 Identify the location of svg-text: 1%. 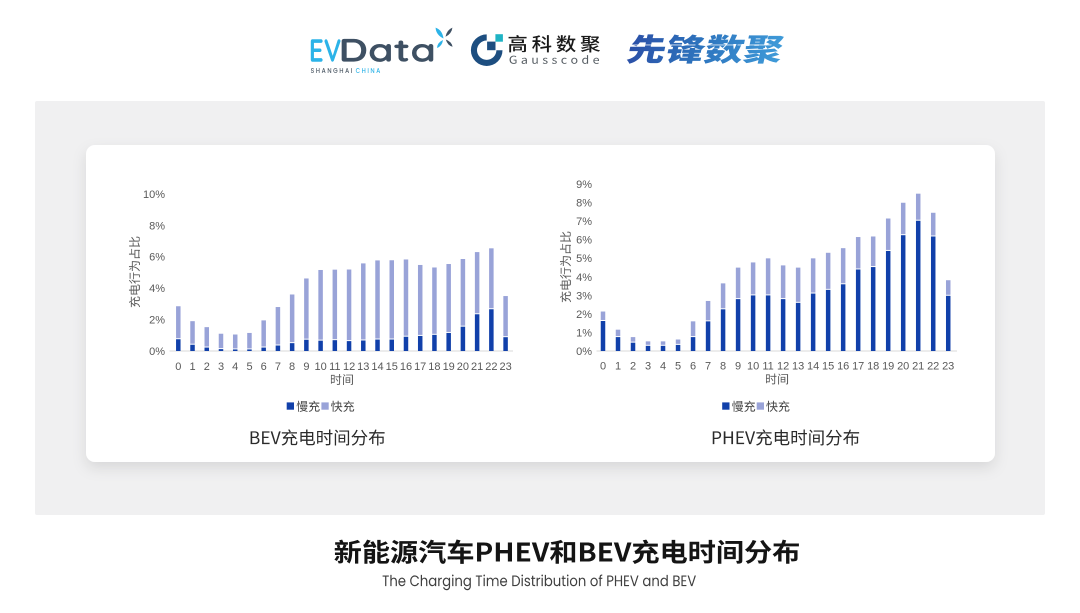
(584, 333).